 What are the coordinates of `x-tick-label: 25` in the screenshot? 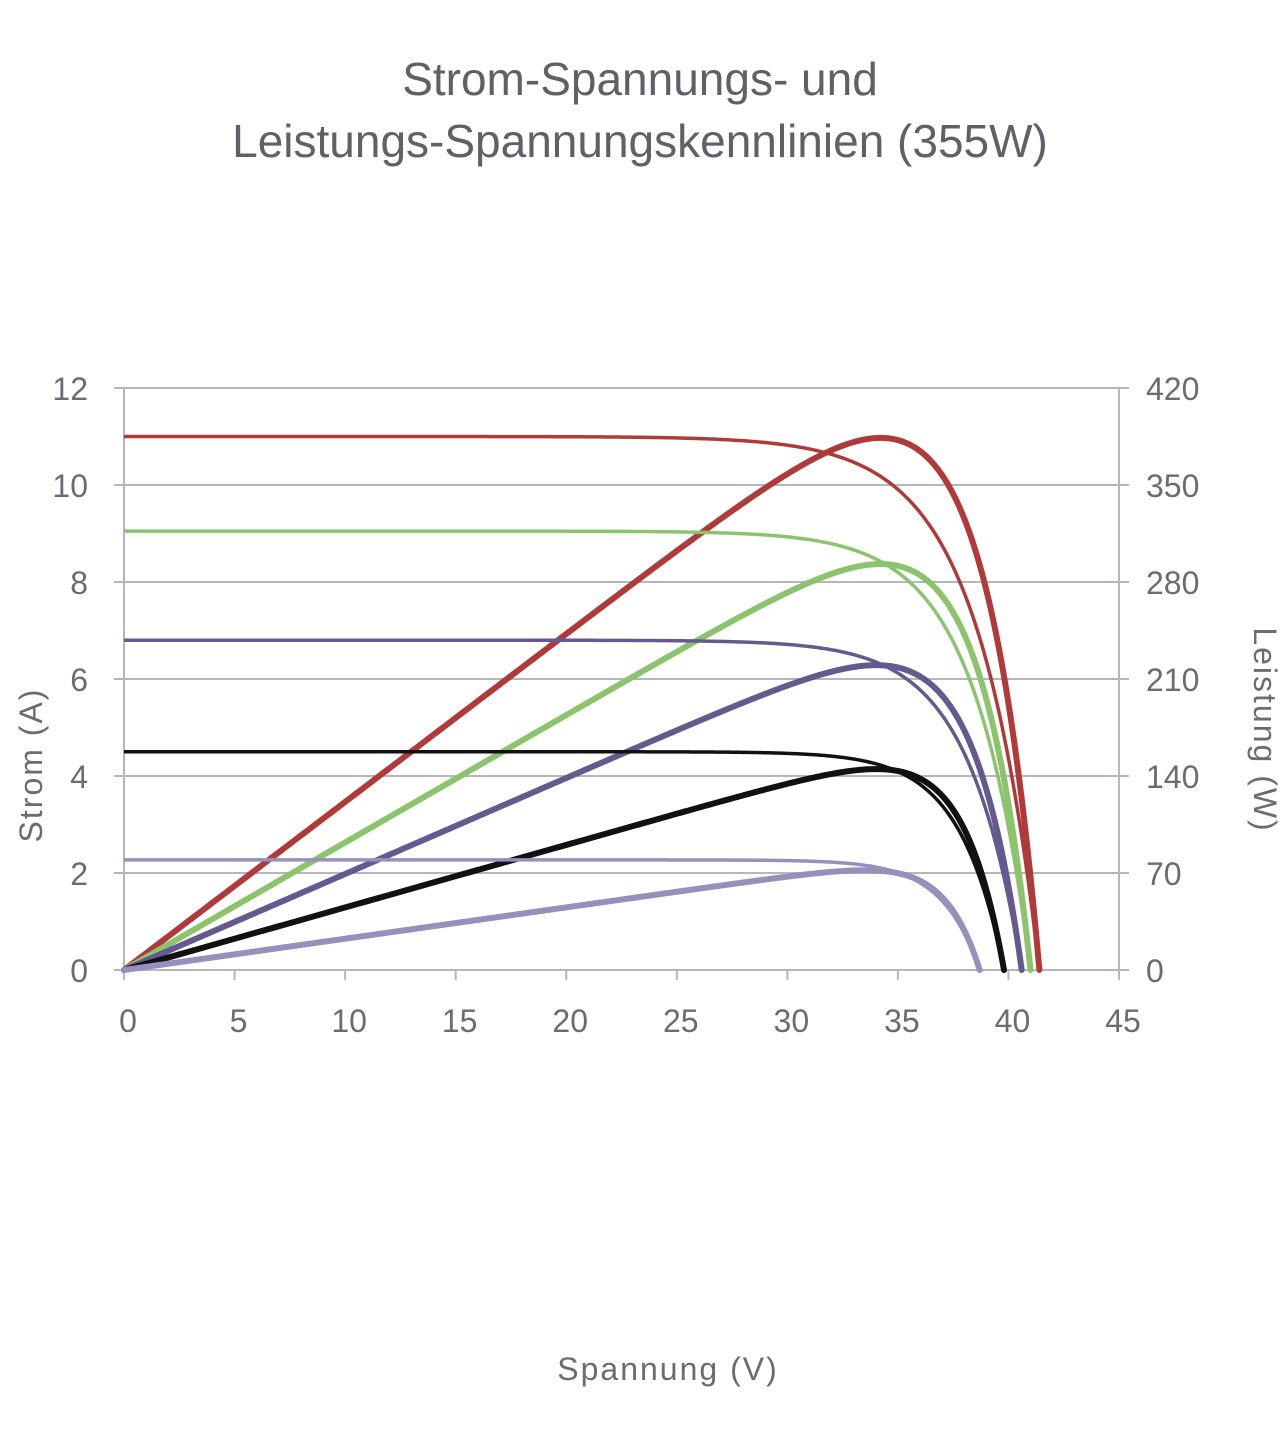 It's located at (681, 1021).